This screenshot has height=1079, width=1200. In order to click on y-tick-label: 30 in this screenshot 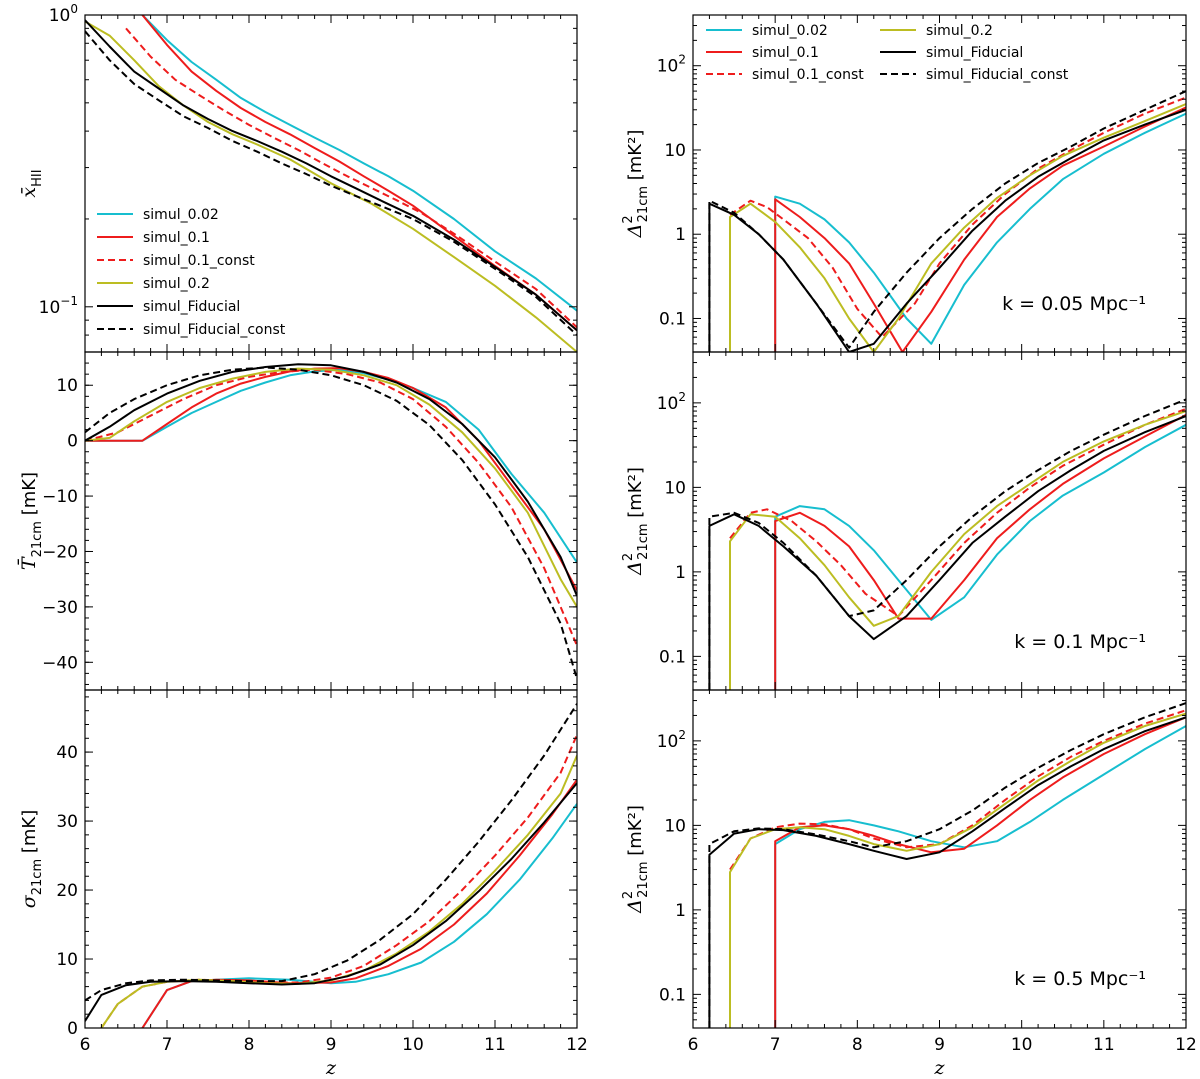, I will do `click(67, 822)`.